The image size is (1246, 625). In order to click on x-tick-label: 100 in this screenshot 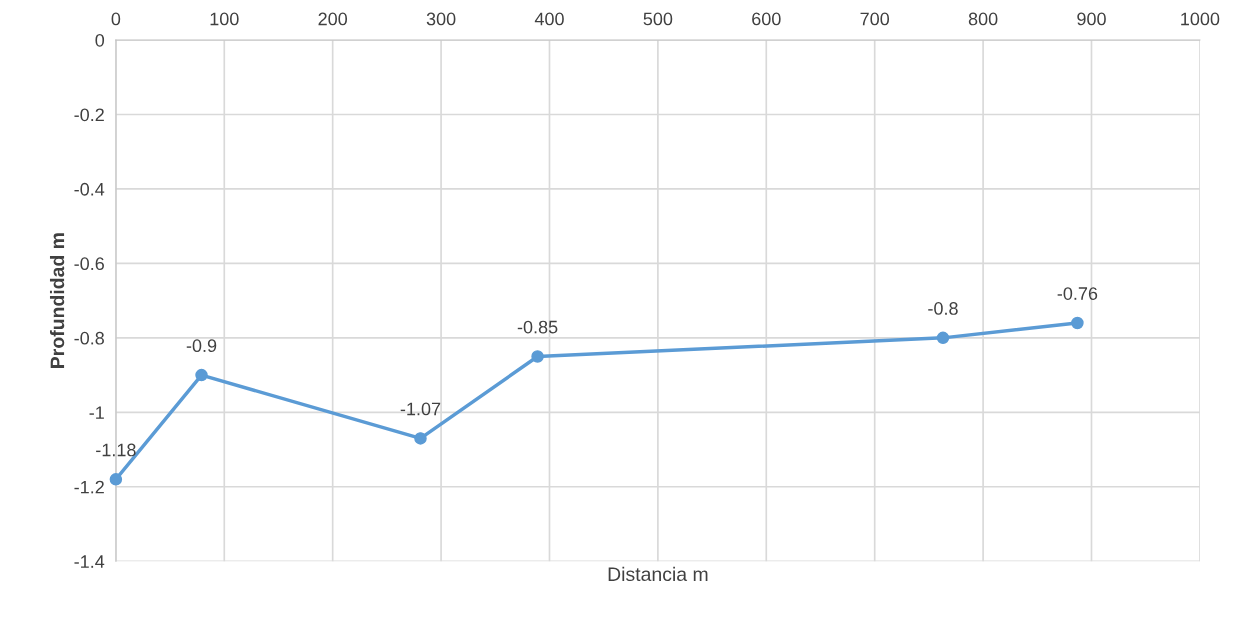, I will do `click(224, 19)`.